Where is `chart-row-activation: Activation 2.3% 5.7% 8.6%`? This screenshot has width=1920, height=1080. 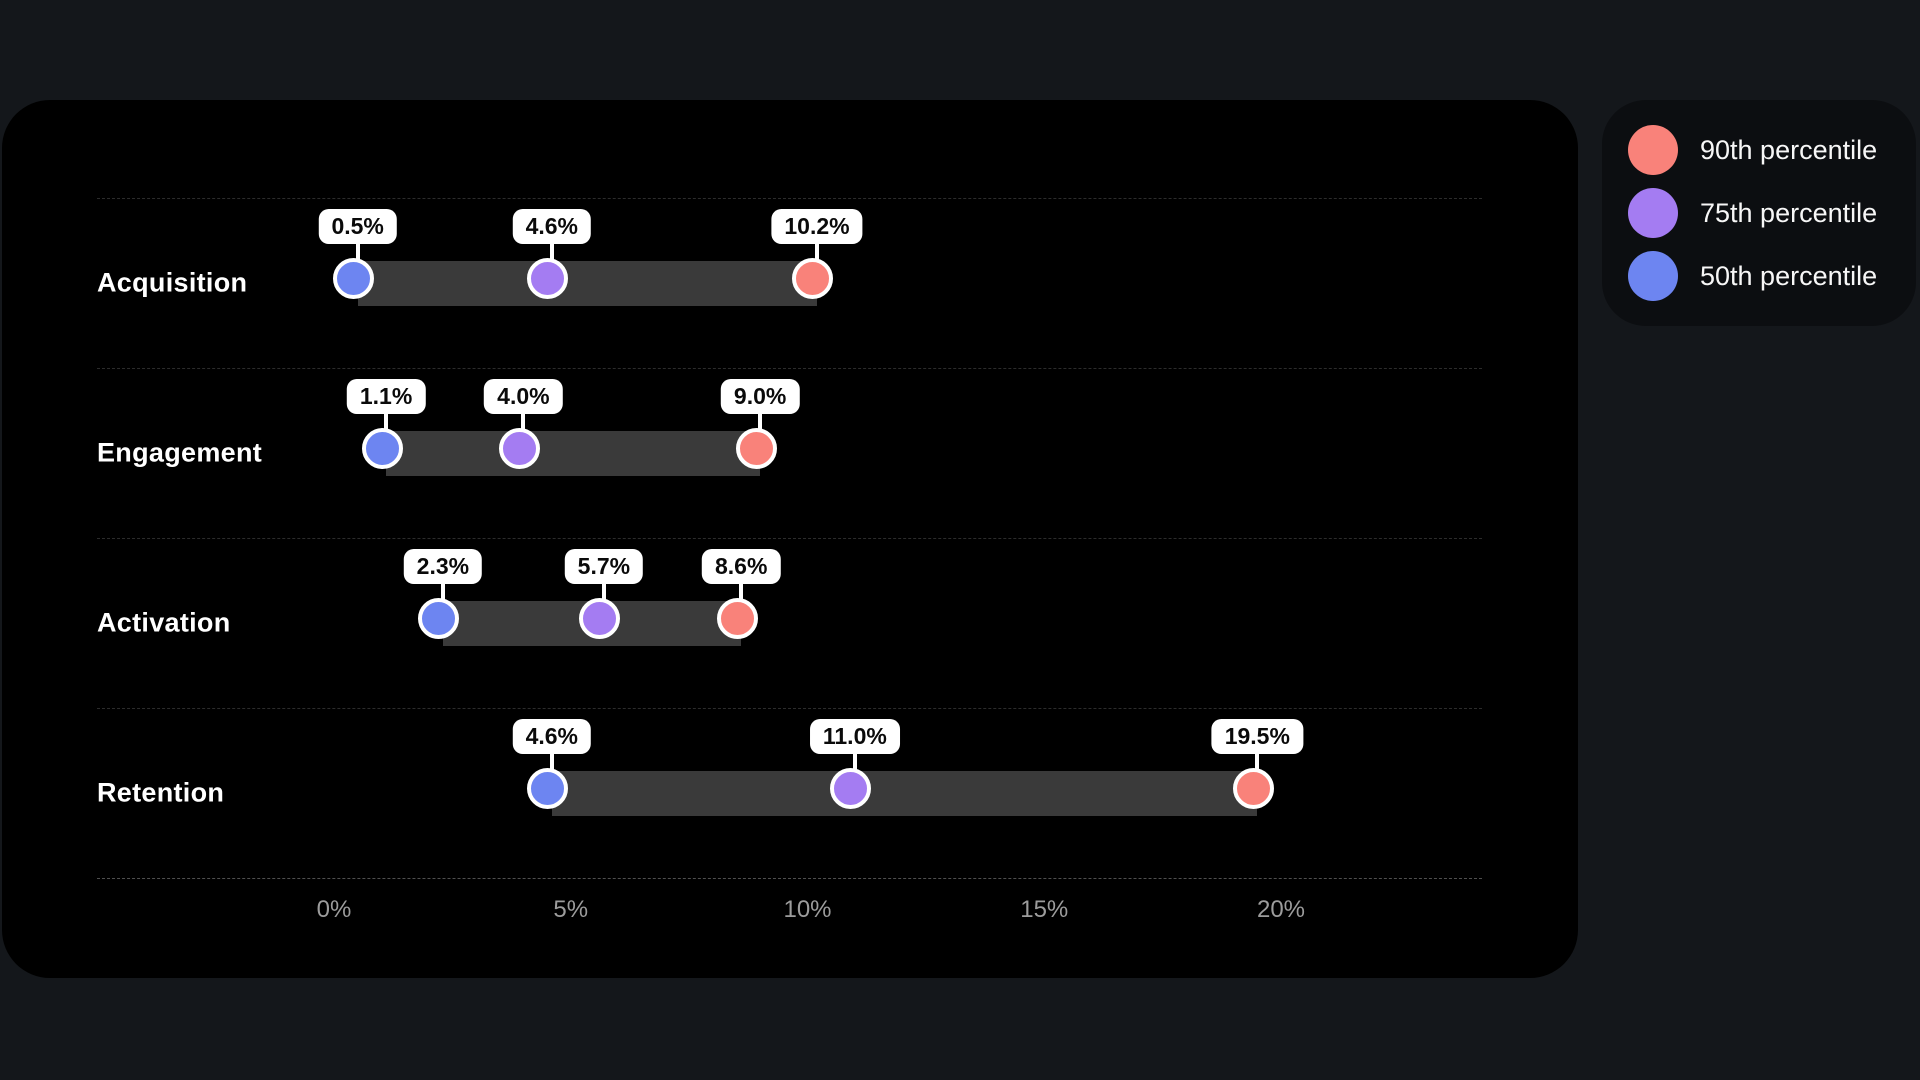 chart-row-activation: Activation 2.3% 5.7% 8.6% is located at coordinates (790, 623).